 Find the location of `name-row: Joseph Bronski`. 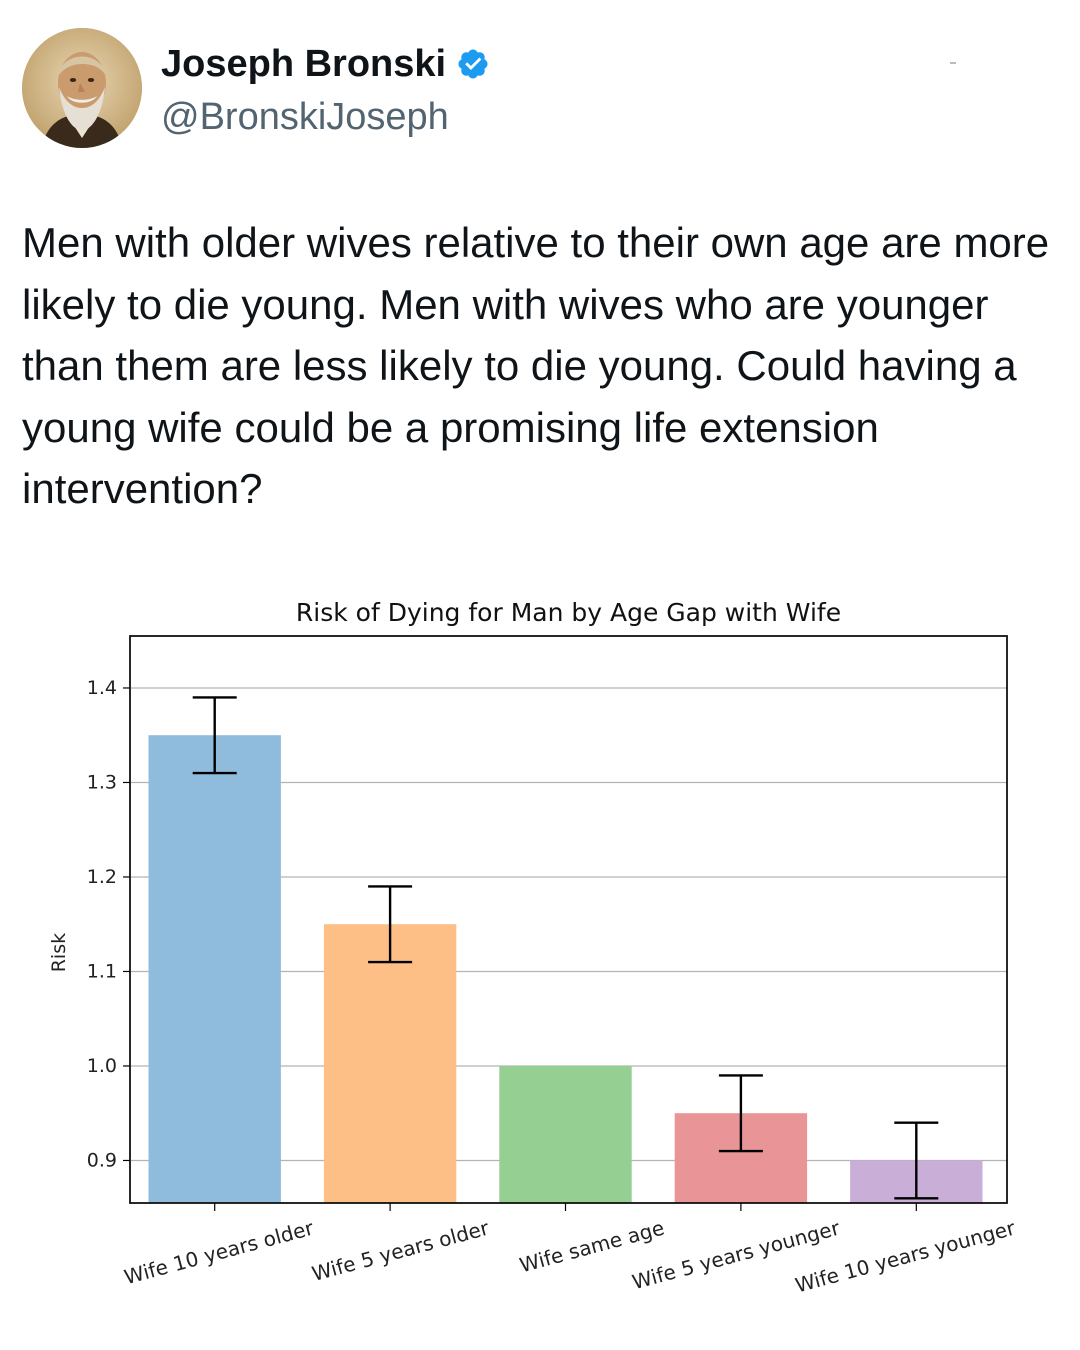

name-row: Joseph Bronski is located at coordinates (325, 64).